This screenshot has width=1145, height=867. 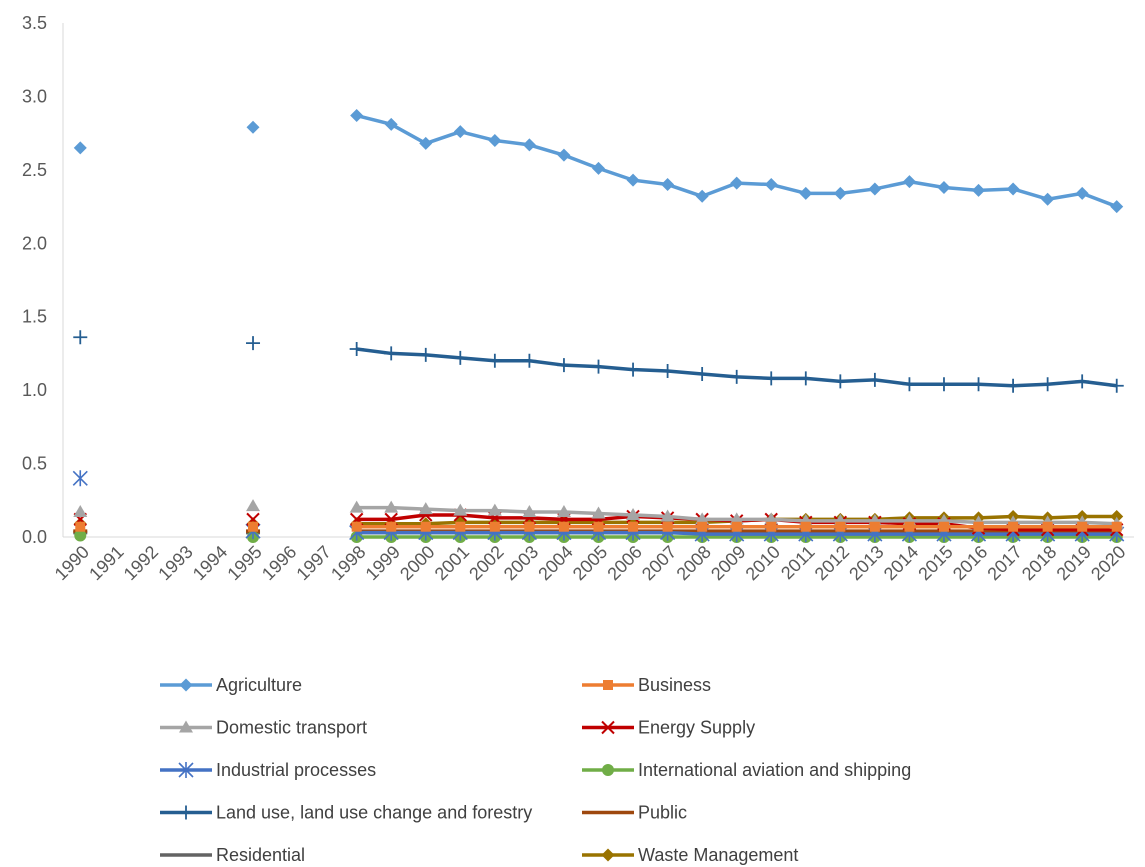 I want to click on x-tick-label: 2012, so click(x=832, y=563).